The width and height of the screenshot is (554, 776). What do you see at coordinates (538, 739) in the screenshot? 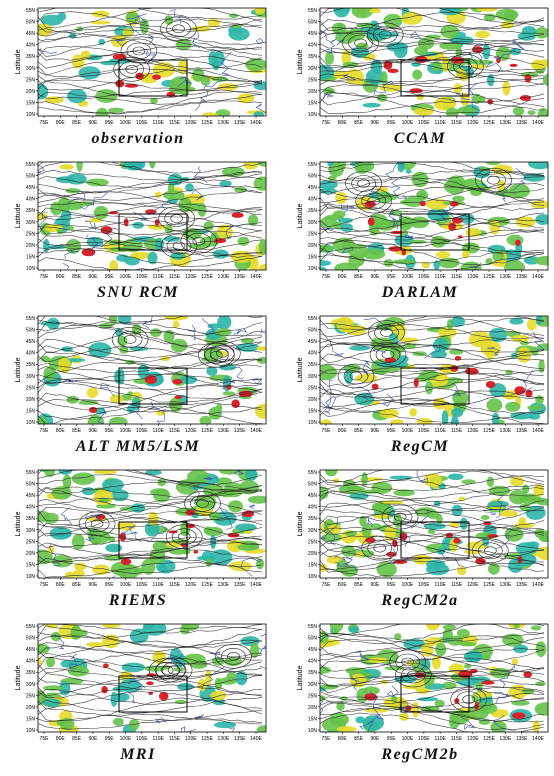
I see `lon-tick-label: 140E` at bounding box center [538, 739].